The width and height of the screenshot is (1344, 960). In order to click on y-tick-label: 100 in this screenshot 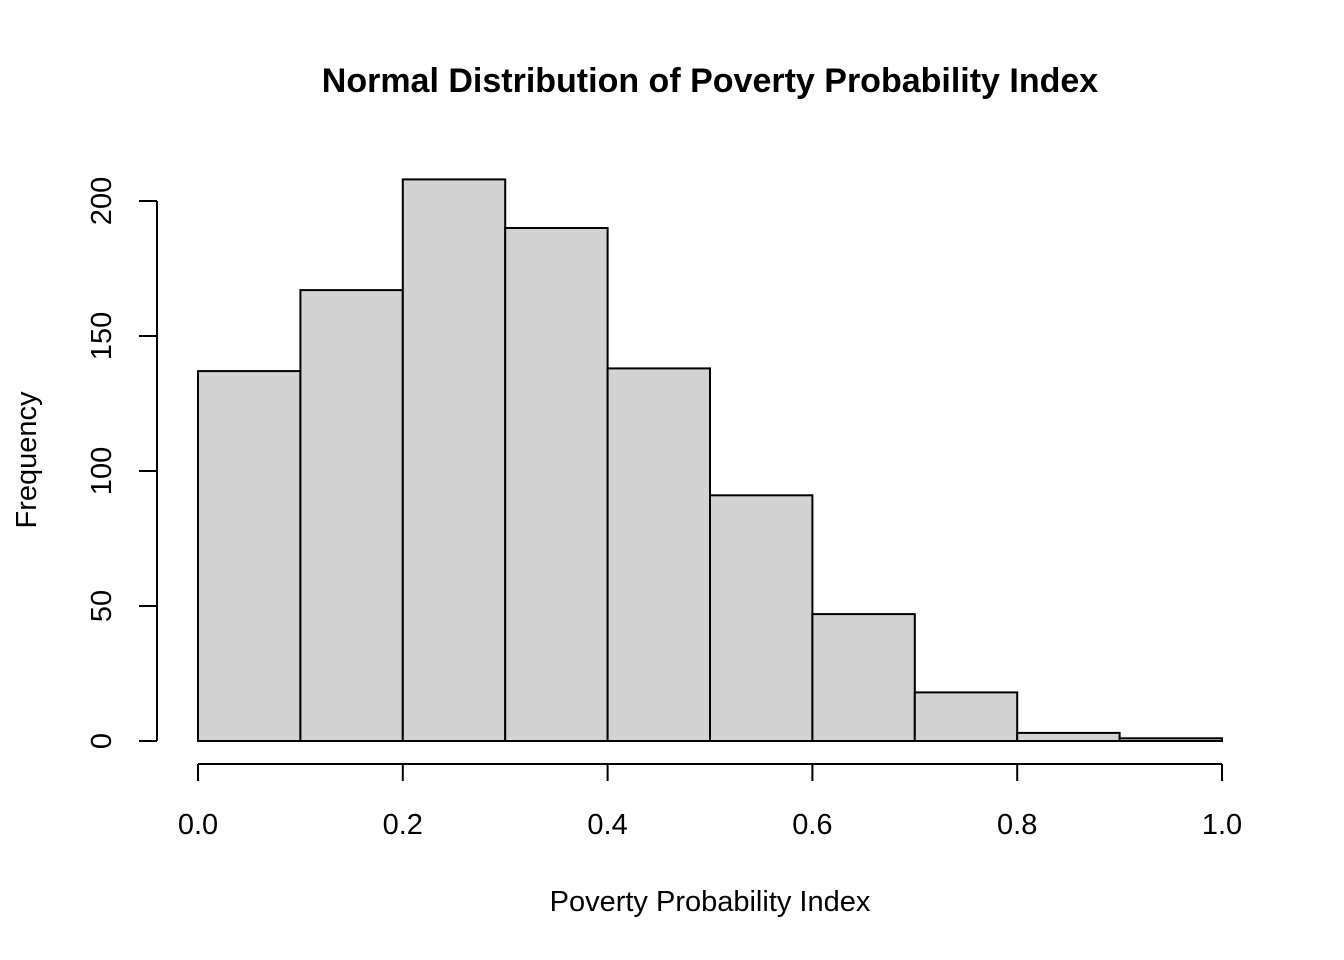, I will do `click(102, 471)`.